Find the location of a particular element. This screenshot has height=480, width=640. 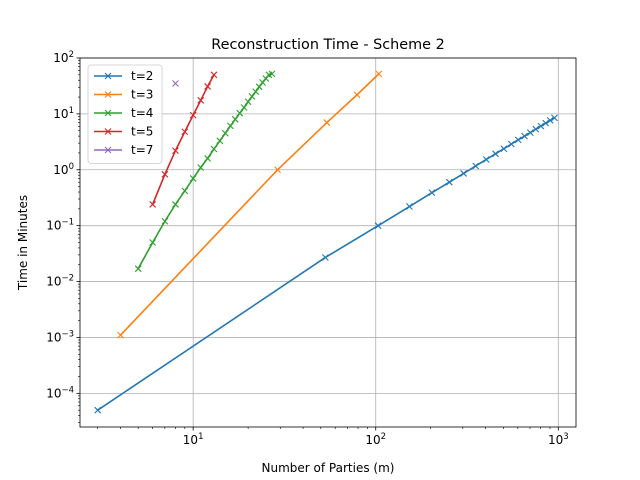

legend-item: t=3 is located at coordinates (123, 95).